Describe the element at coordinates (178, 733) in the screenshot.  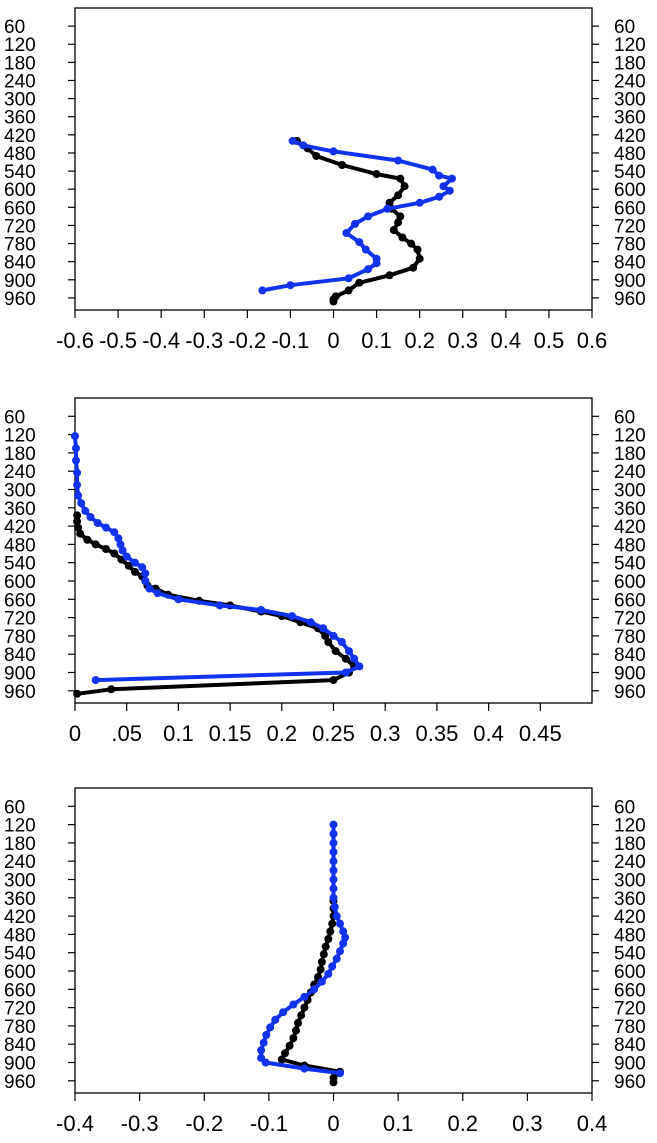
I see `x-tick-label: 0.1` at that location.